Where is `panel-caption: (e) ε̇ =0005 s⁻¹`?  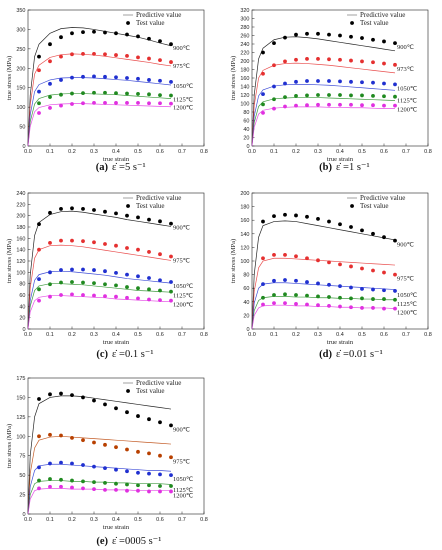 panel-caption: (e) ε̇ =0005 s⁻¹ is located at coordinates (128, 541).